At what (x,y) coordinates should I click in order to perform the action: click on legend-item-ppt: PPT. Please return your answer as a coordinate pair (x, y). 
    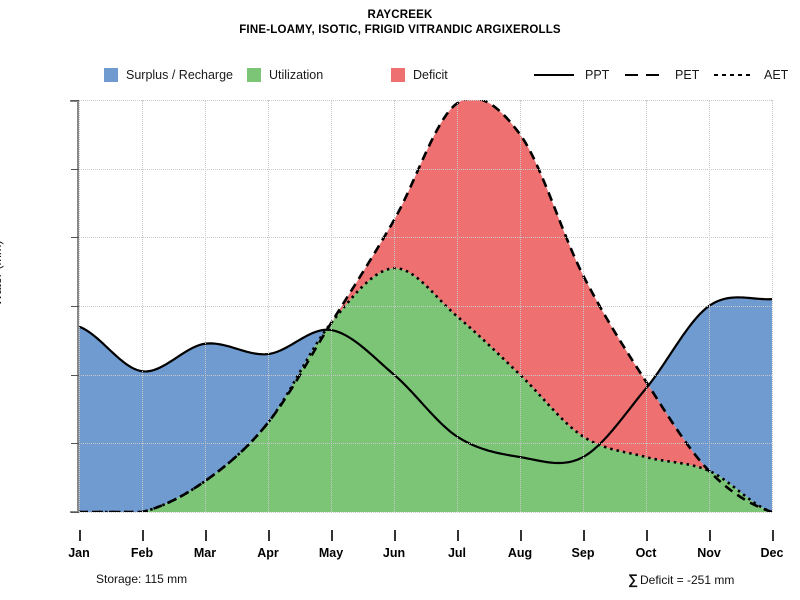
    Looking at the image, I should click on (571, 75).